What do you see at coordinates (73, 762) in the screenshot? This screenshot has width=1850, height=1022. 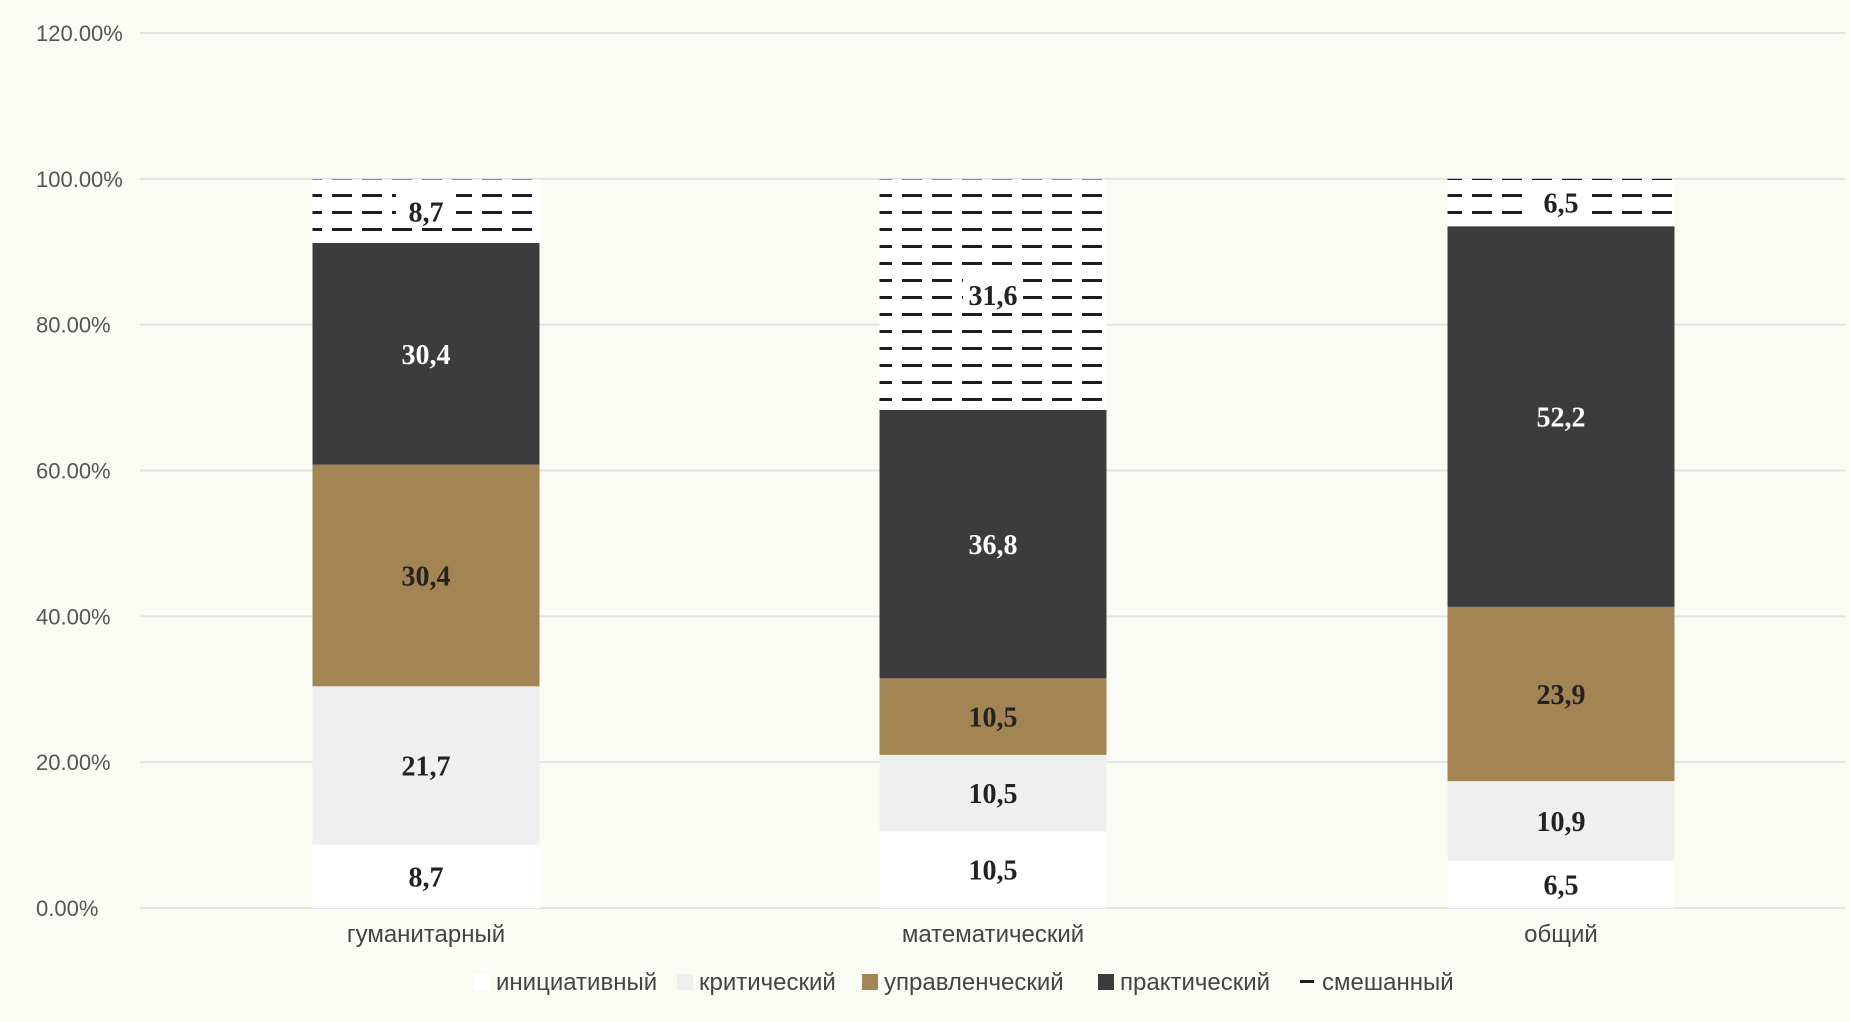 I see `y-tick-label: 20.00%` at bounding box center [73, 762].